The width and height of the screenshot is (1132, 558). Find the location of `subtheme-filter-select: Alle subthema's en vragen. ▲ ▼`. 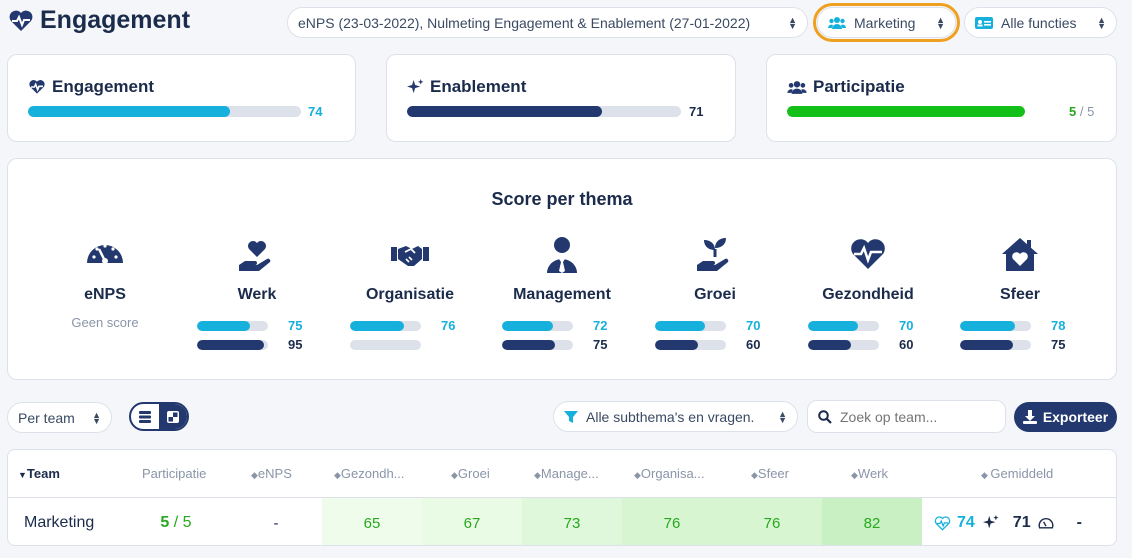

subtheme-filter-select: Alle subthema's en vragen. ▲ ▼ is located at coordinates (675, 416).